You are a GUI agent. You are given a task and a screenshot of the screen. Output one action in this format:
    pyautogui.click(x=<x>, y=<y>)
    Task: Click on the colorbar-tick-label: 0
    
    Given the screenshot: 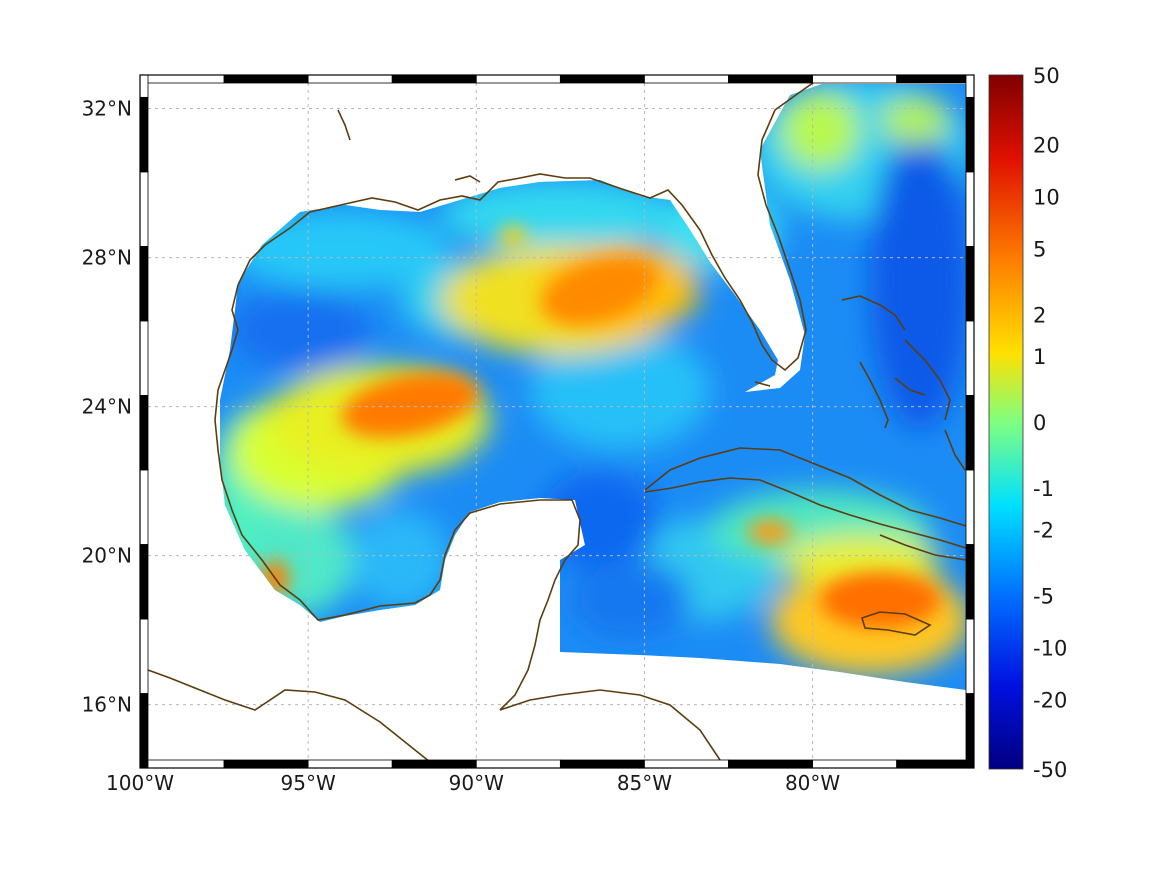 What is the action you would take?
    pyautogui.click(x=1039, y=423)
    